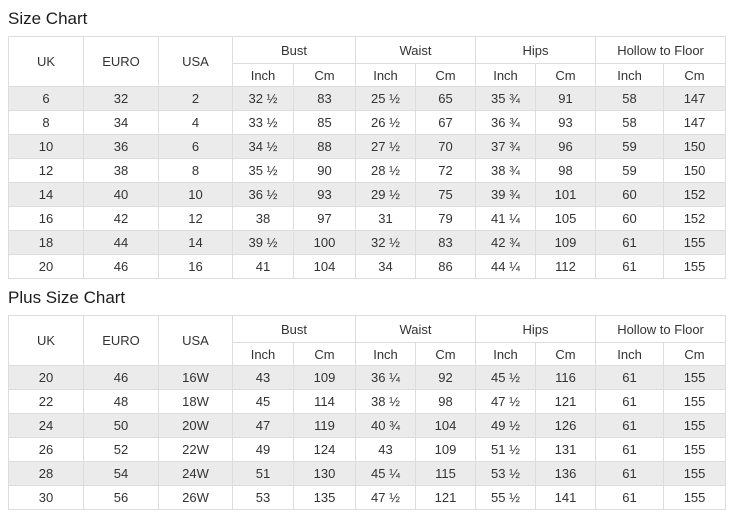 Image resolution: width=730 pixels, height=530 pixels. What do you see at coordinates (121, 401) in the screenshot?
I see `table-cell: 48` at bounding box center [121, 401].